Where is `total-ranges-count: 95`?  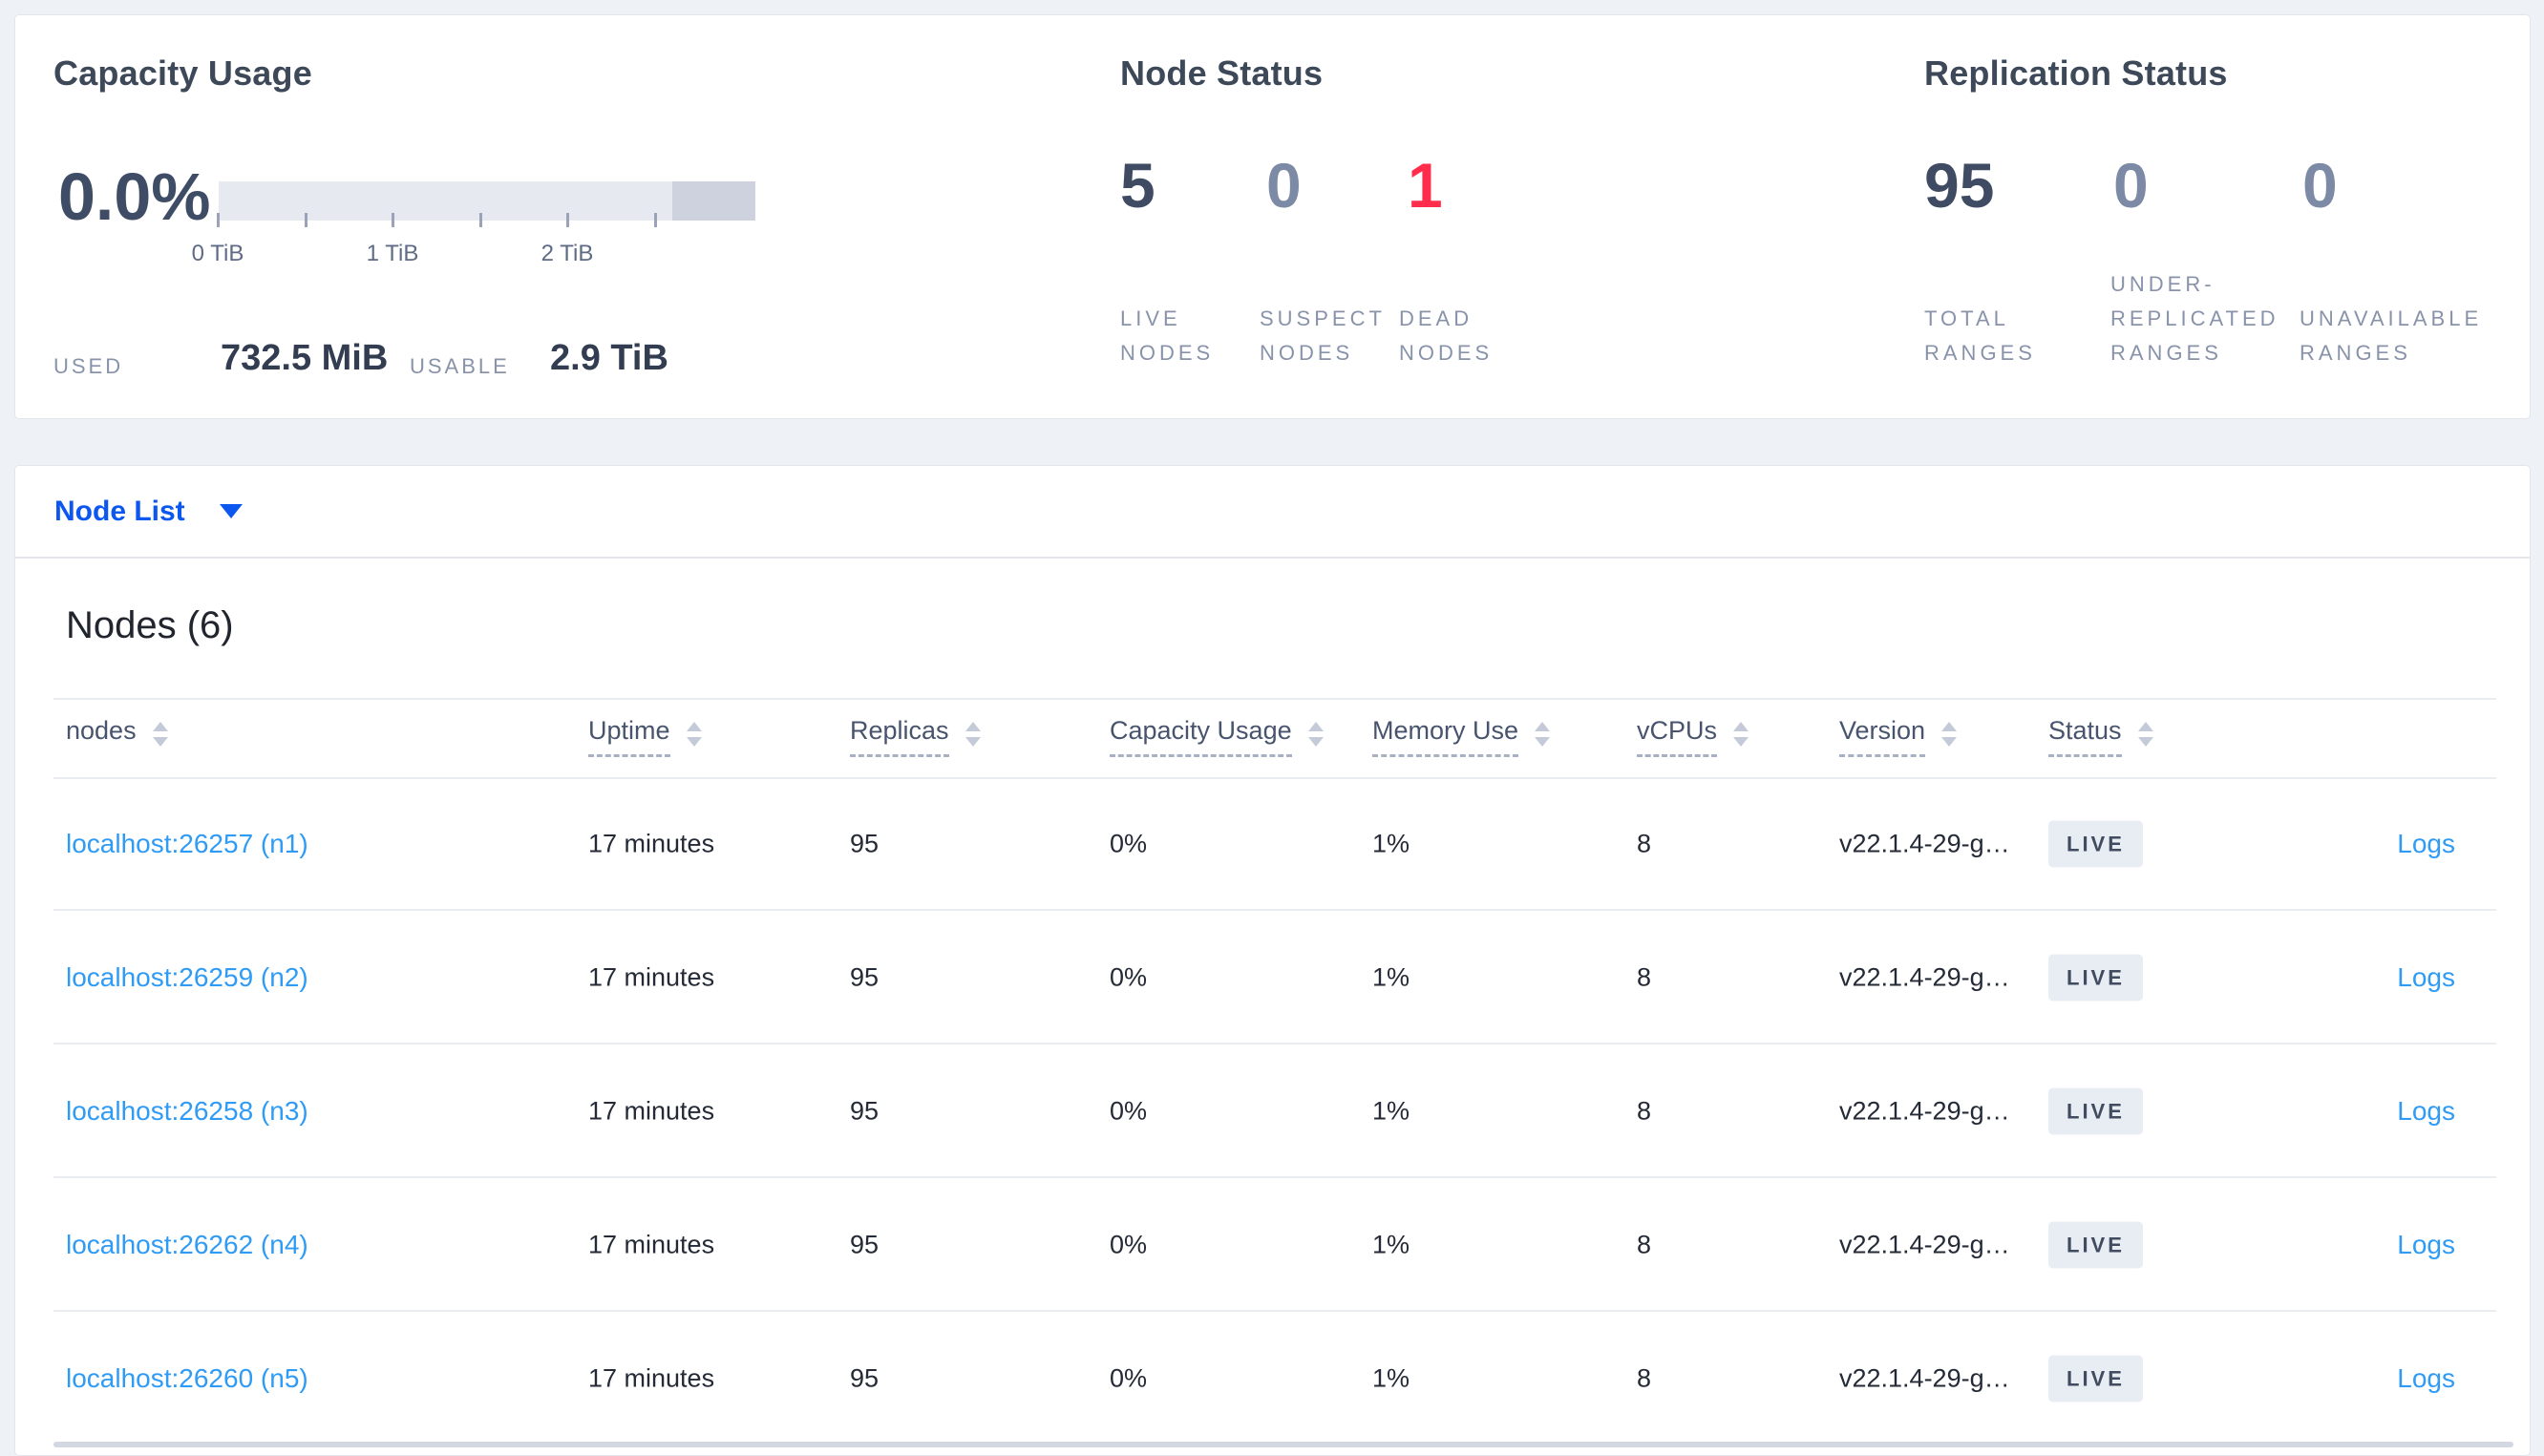 total-ranges-count: 95 is located at coordinates (1960, 185).